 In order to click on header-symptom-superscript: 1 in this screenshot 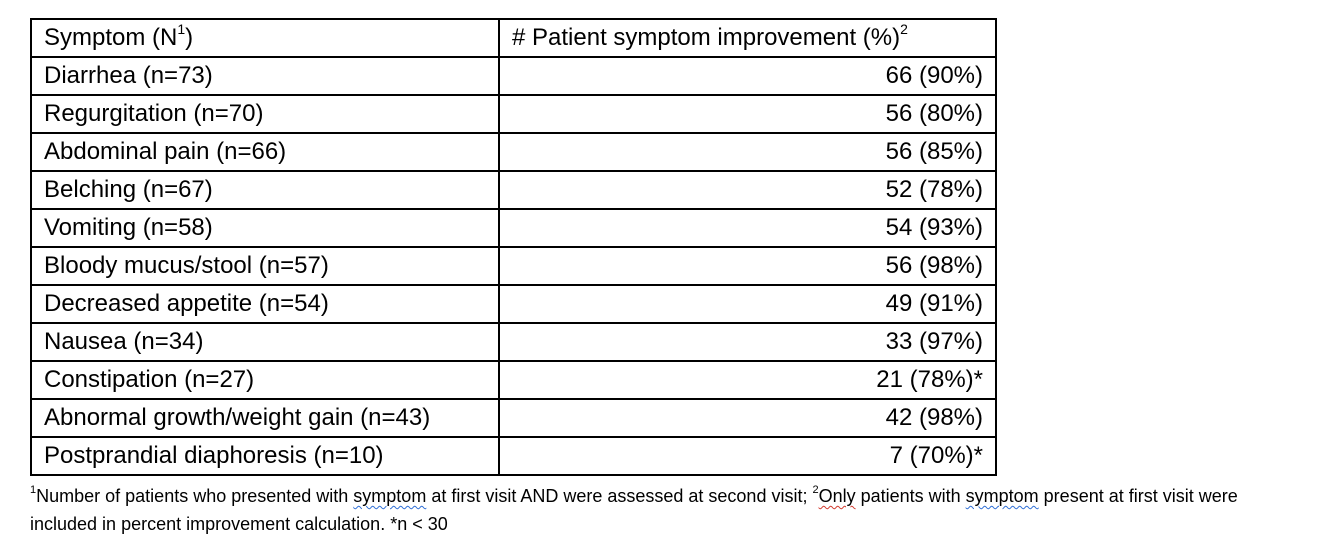, I will do `click(181, 29)`.